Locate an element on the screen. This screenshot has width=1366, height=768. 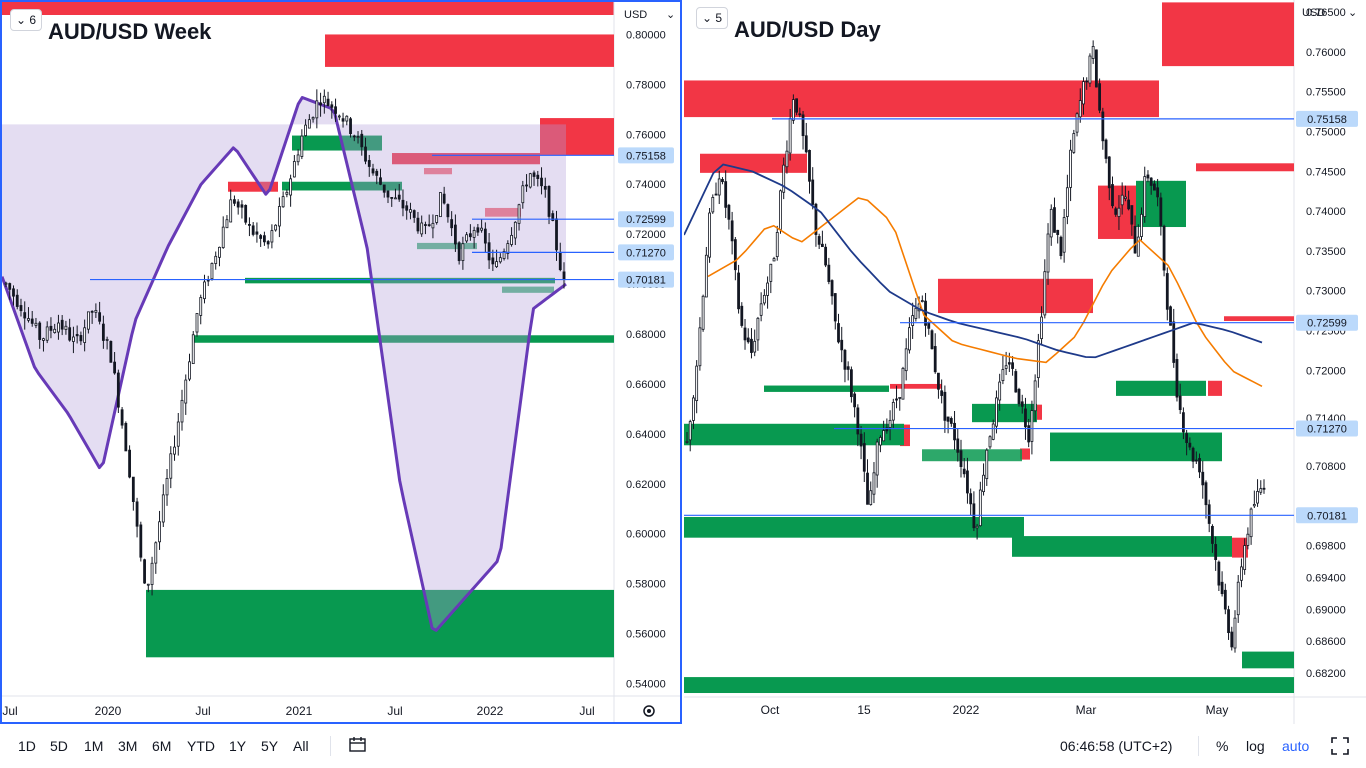
settings-gear-icon is located at coordinates (649, 711).